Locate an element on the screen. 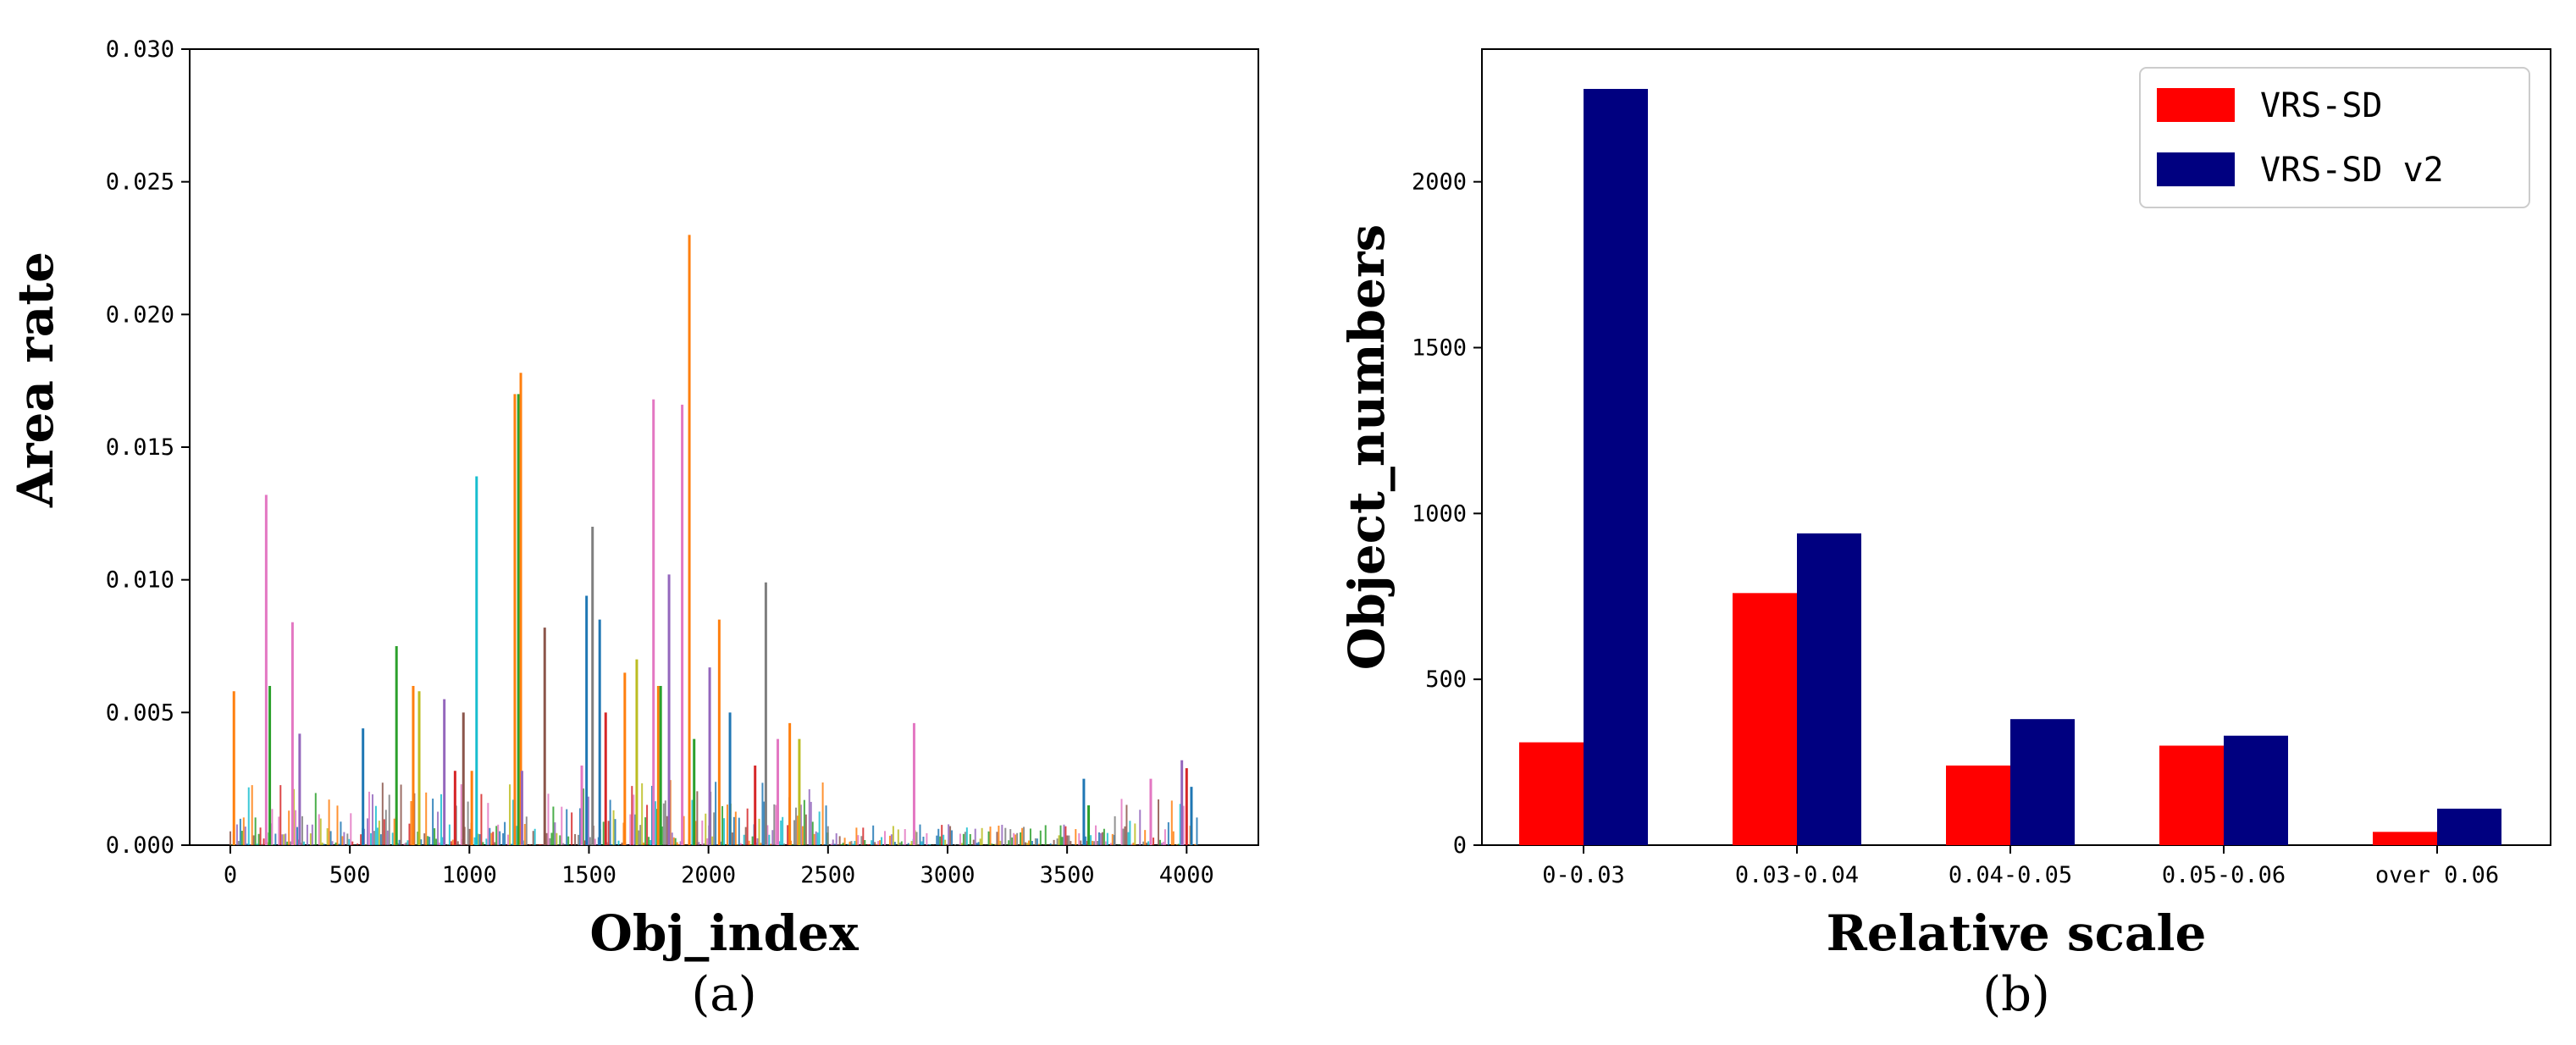 This screenshot has width=2576, height=1045. chart-b-x-axis-label: Relative scale is located at coordinates (2017, 933).